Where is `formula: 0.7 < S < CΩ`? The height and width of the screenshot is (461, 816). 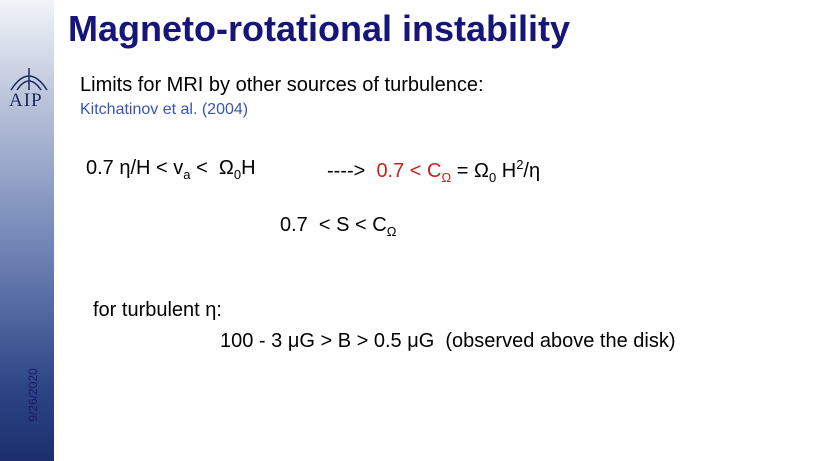
formula: 0.7 < S < CΩ is located at coordinates (338, 226).